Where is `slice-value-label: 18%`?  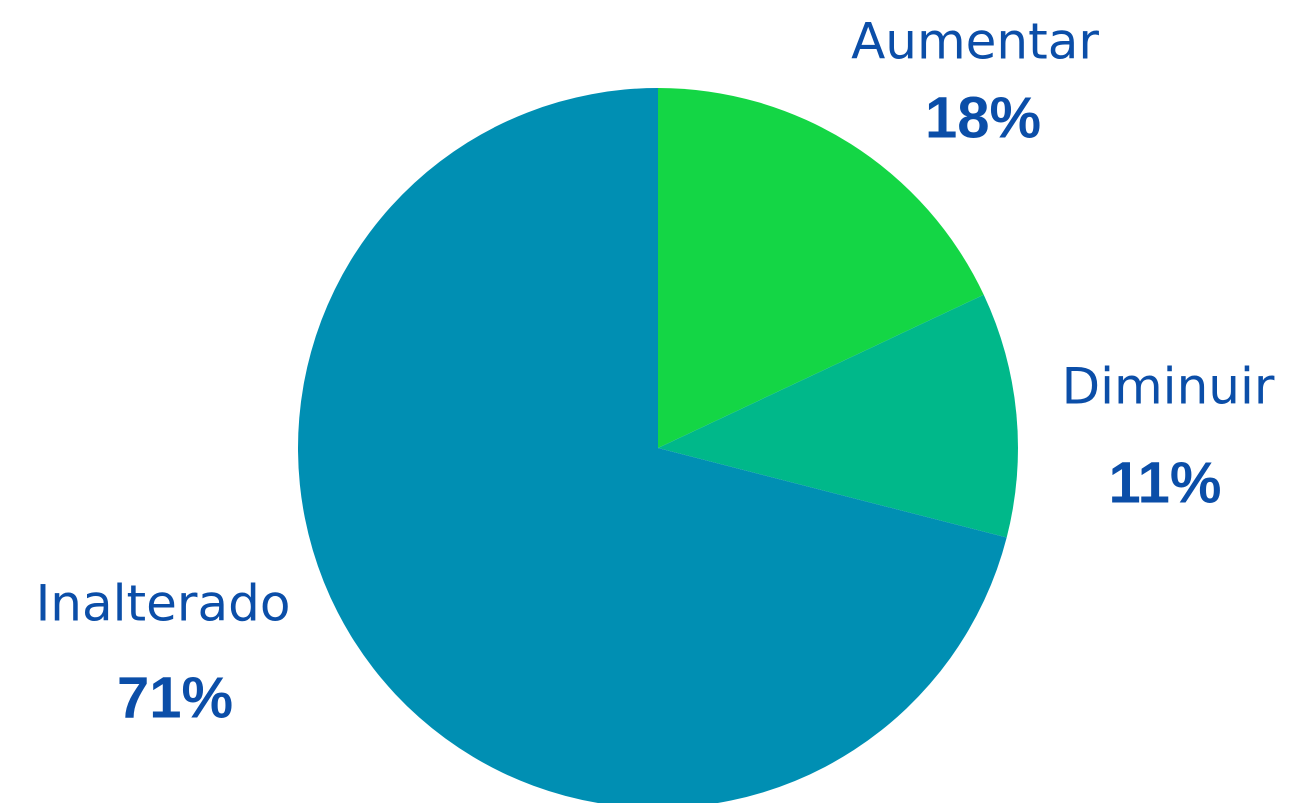 slice-value-label: 18% is located at coordinates (983, 117).